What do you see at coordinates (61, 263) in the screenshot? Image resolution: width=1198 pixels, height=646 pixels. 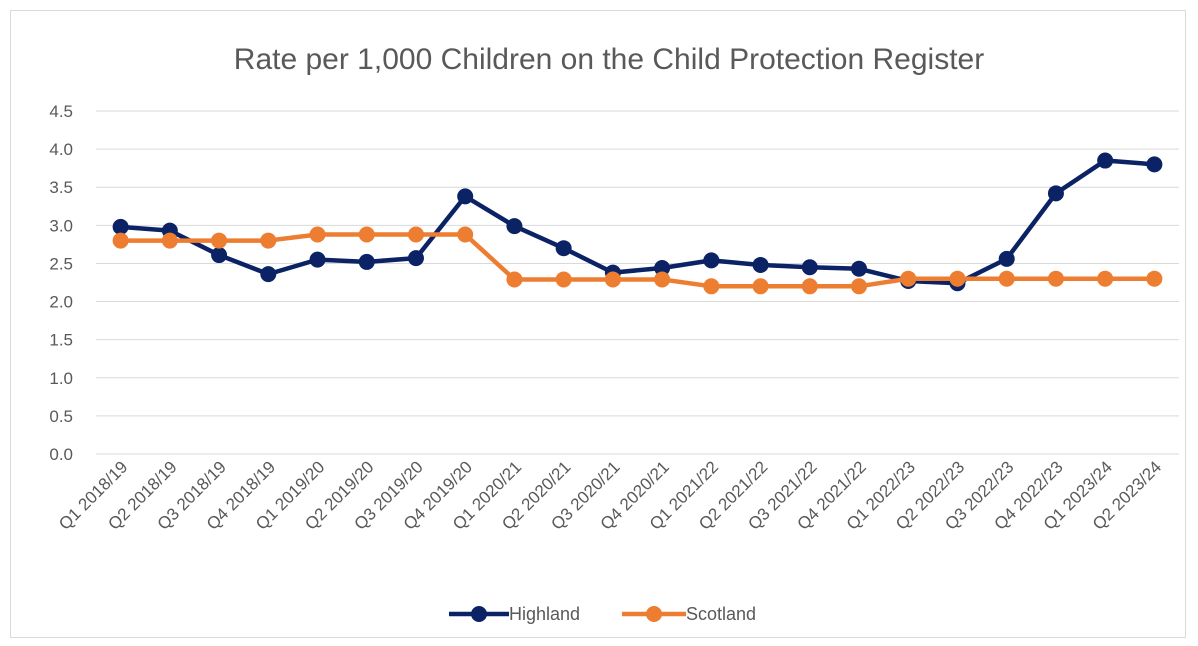 I see `y-tick-label: 2.5` at bounding box center [61, 263].